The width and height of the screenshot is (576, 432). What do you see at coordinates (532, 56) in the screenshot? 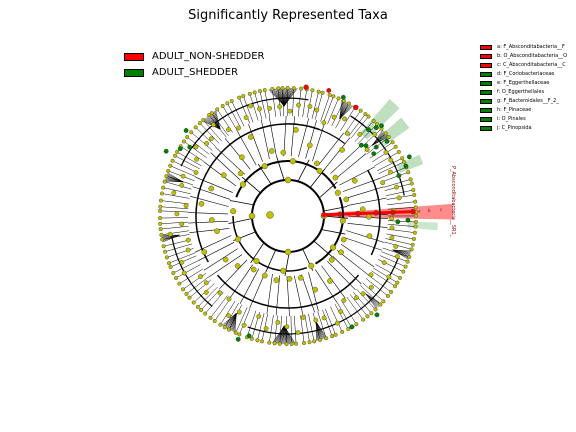
I see `biomarker-label: b: O_Absconditabacteria__O` at bounding box center [532, 56].